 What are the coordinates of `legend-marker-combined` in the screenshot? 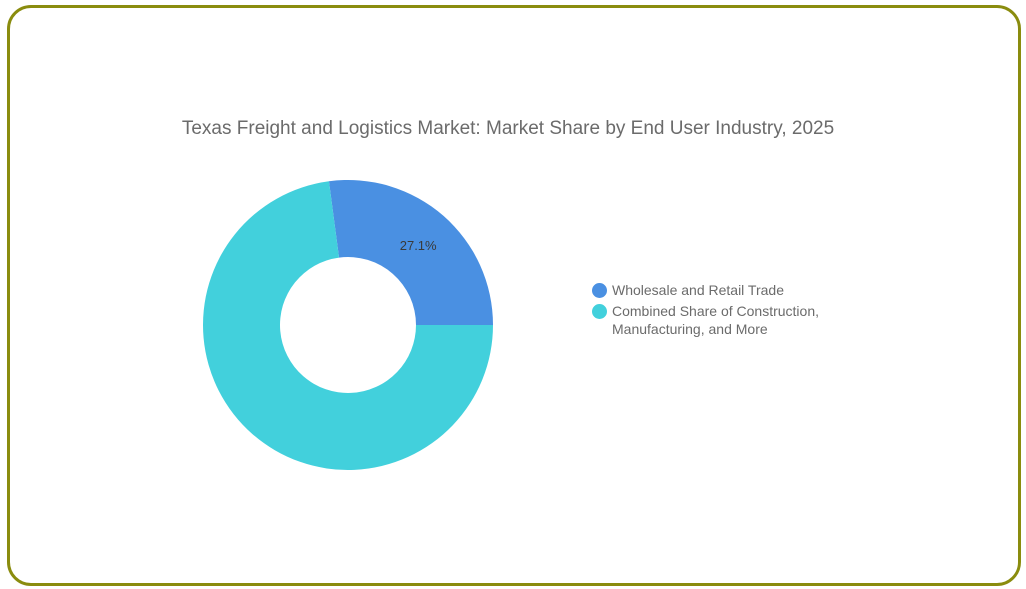 It's located at (599, 311).